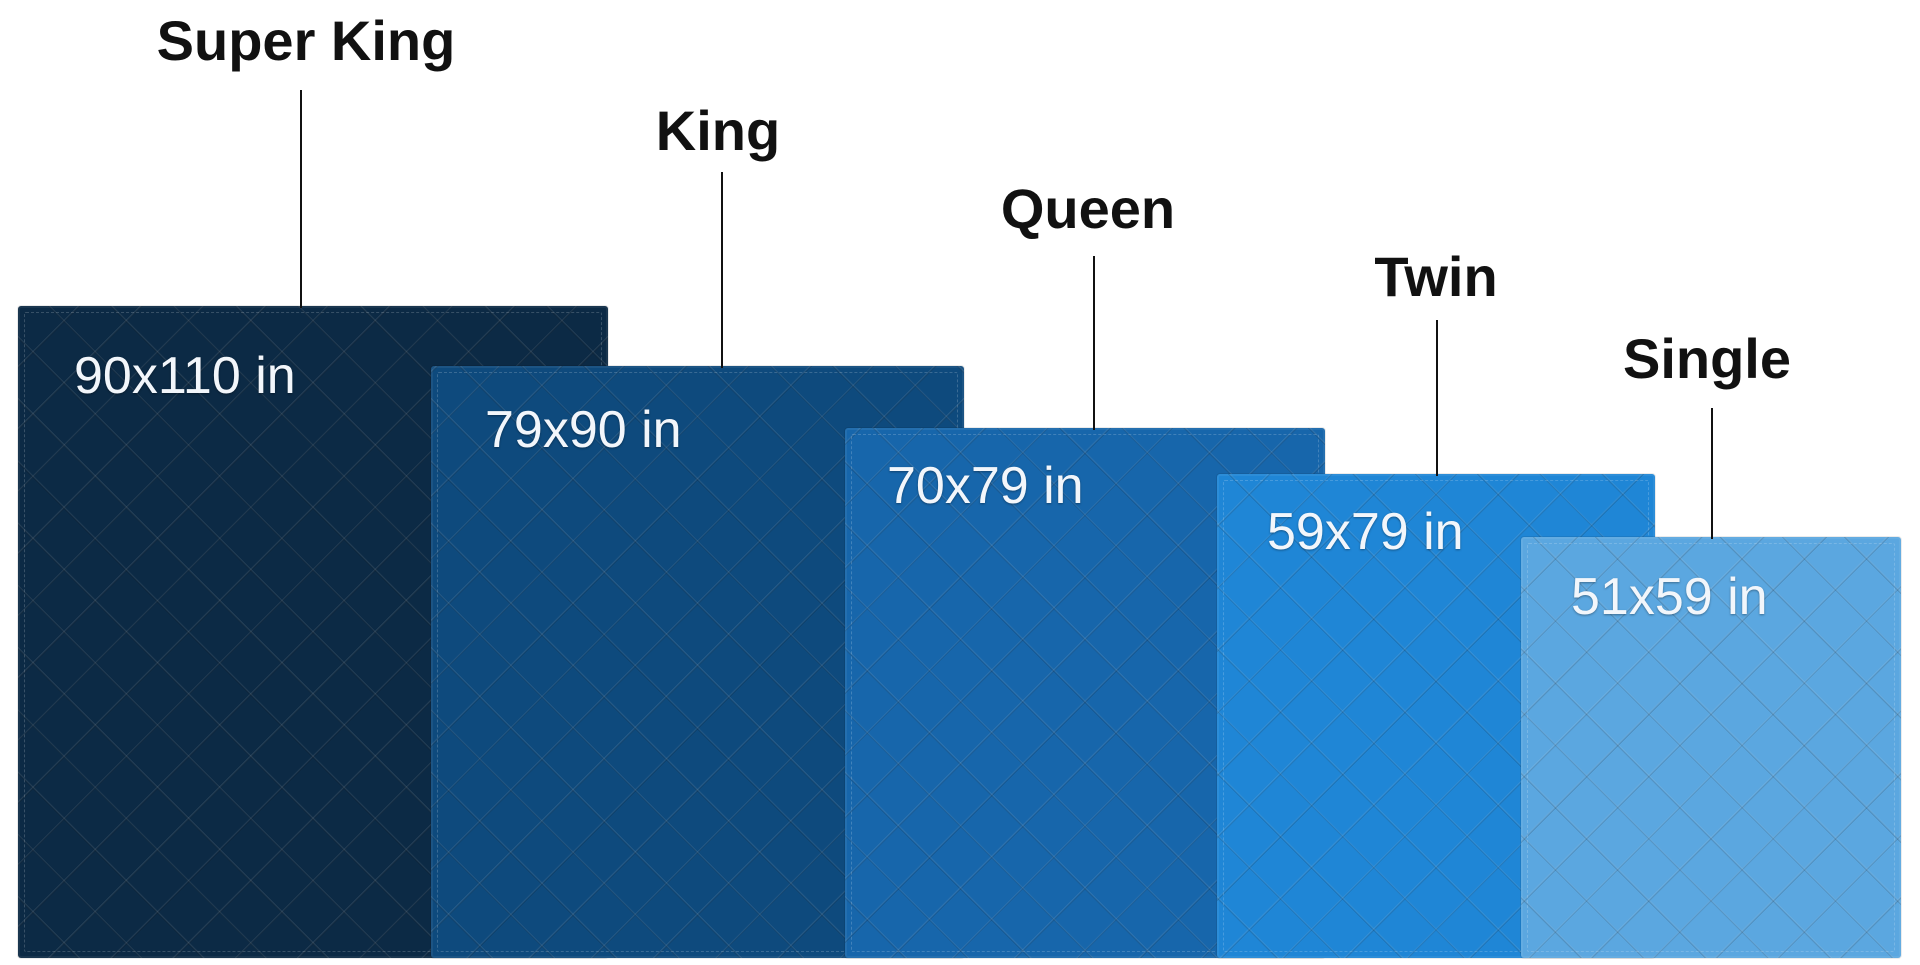 The width and height of the screenshot is (1920, 965). What do you see at coordinates (1094, 343) in the screenshot?
I see `leader-line-queen` at bounding box center [1094, 343].